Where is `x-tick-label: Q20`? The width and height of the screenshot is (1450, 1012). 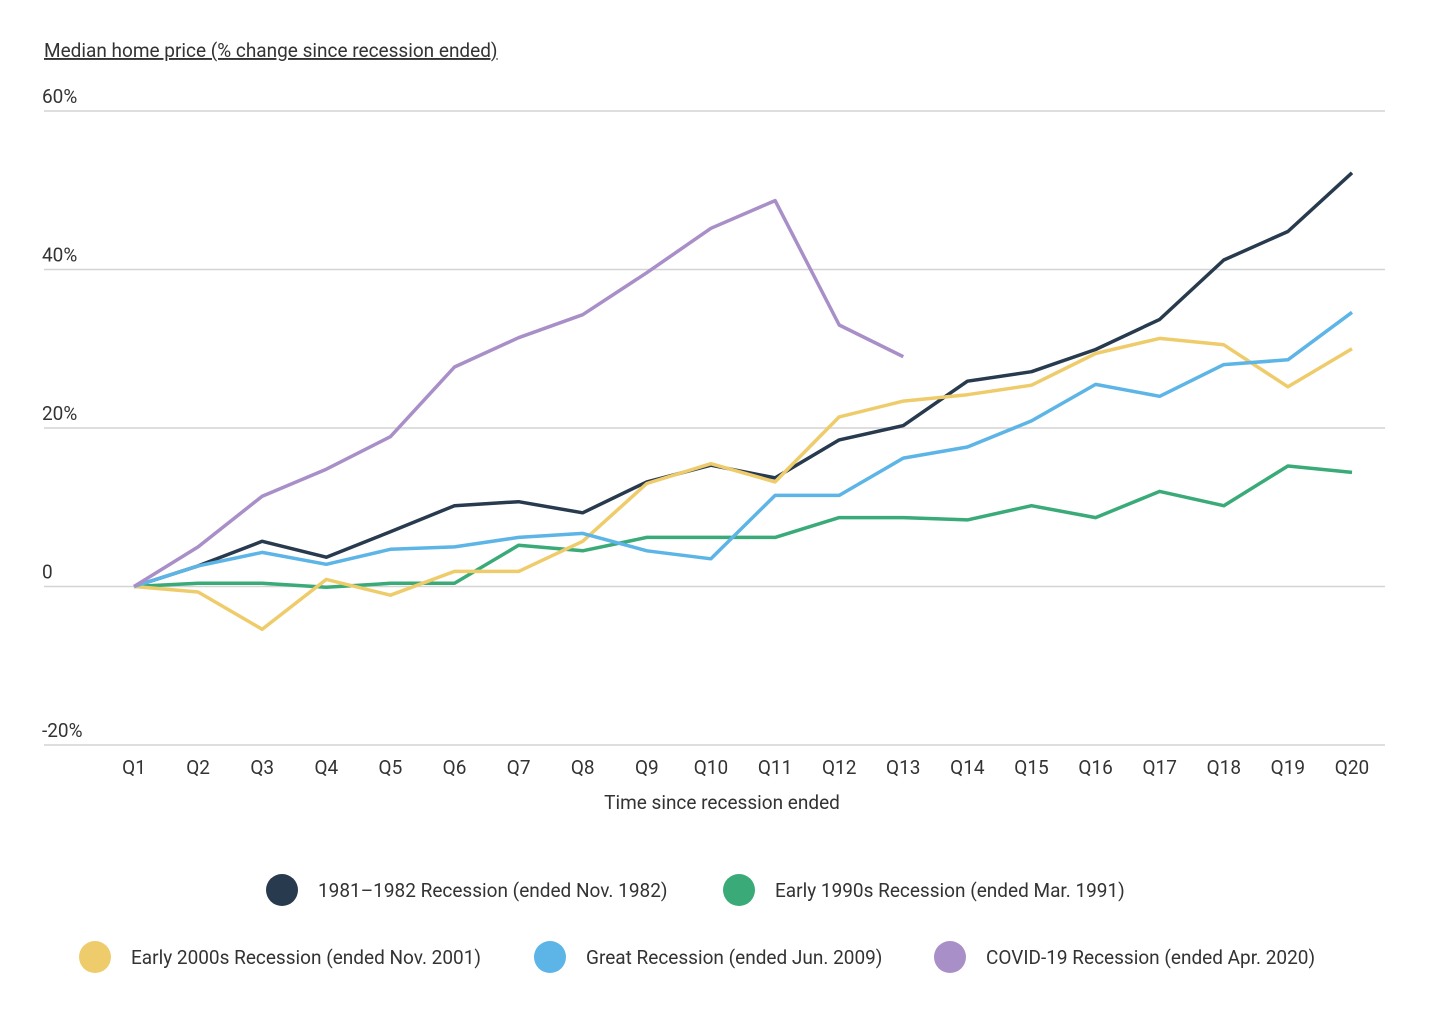 x-tick-label: Q20 is located at coordinates (1352, 767).